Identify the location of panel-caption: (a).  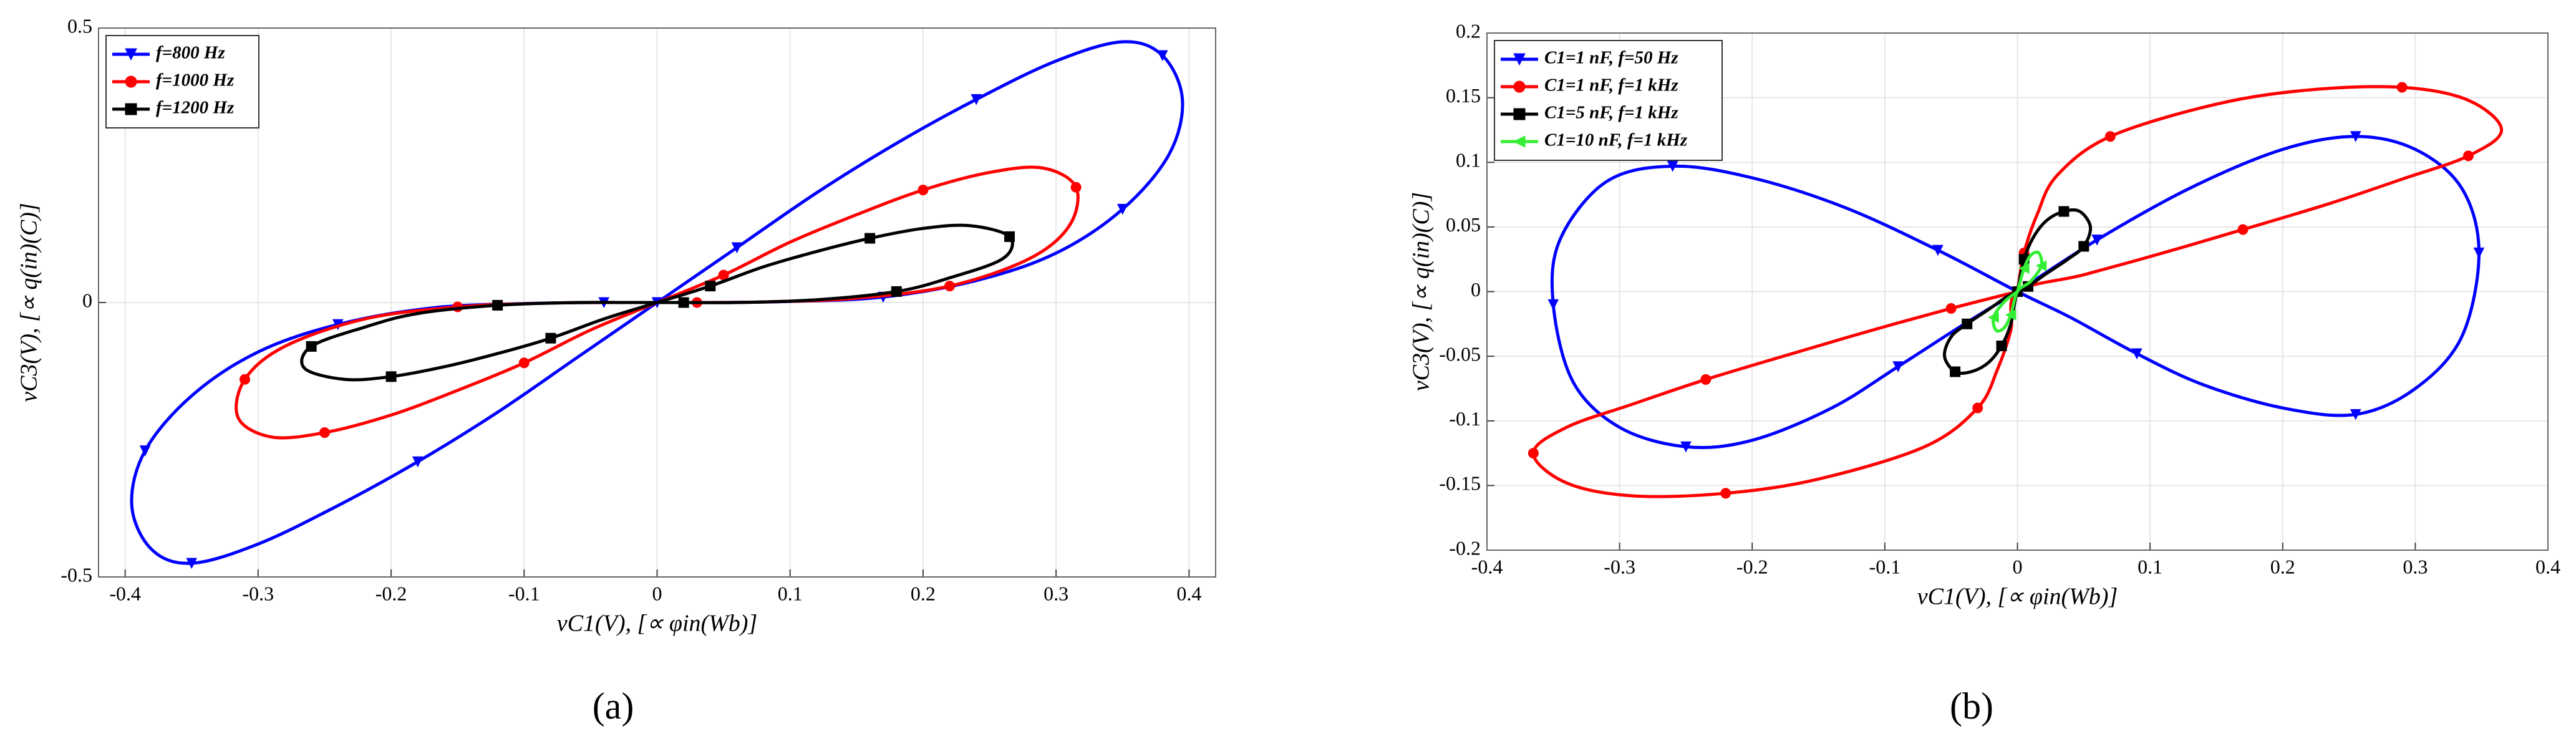
(613, 706).